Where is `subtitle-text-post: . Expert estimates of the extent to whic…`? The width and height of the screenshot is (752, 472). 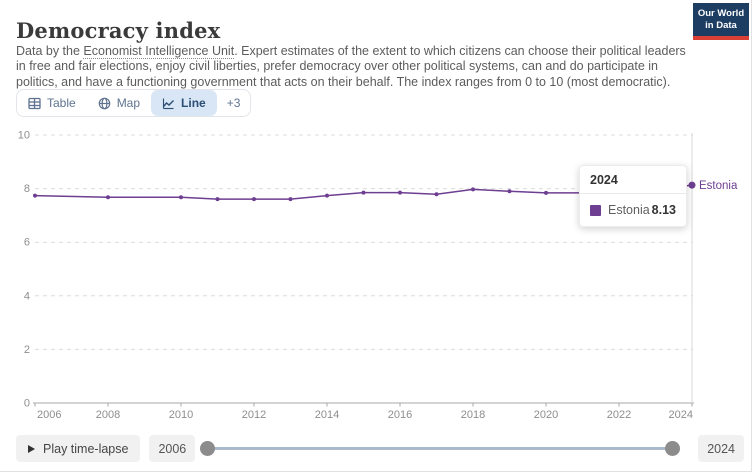 subtitle-text-post: . Expert estimates of the extent to whic… is located at coordinates (351, 66).